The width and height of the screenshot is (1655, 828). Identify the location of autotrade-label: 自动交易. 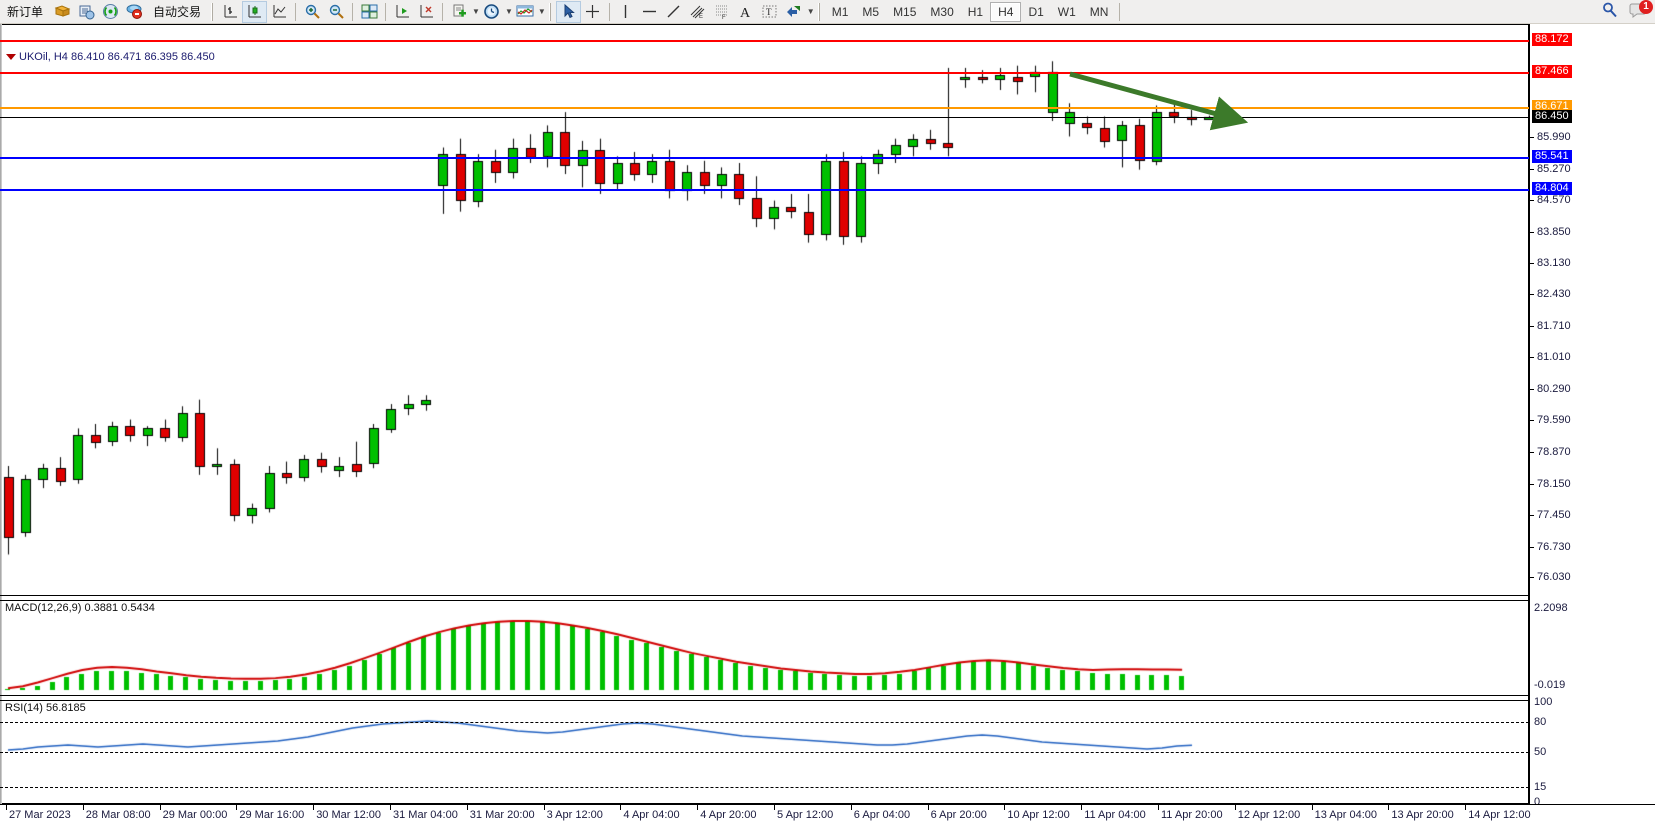
(177, 12).